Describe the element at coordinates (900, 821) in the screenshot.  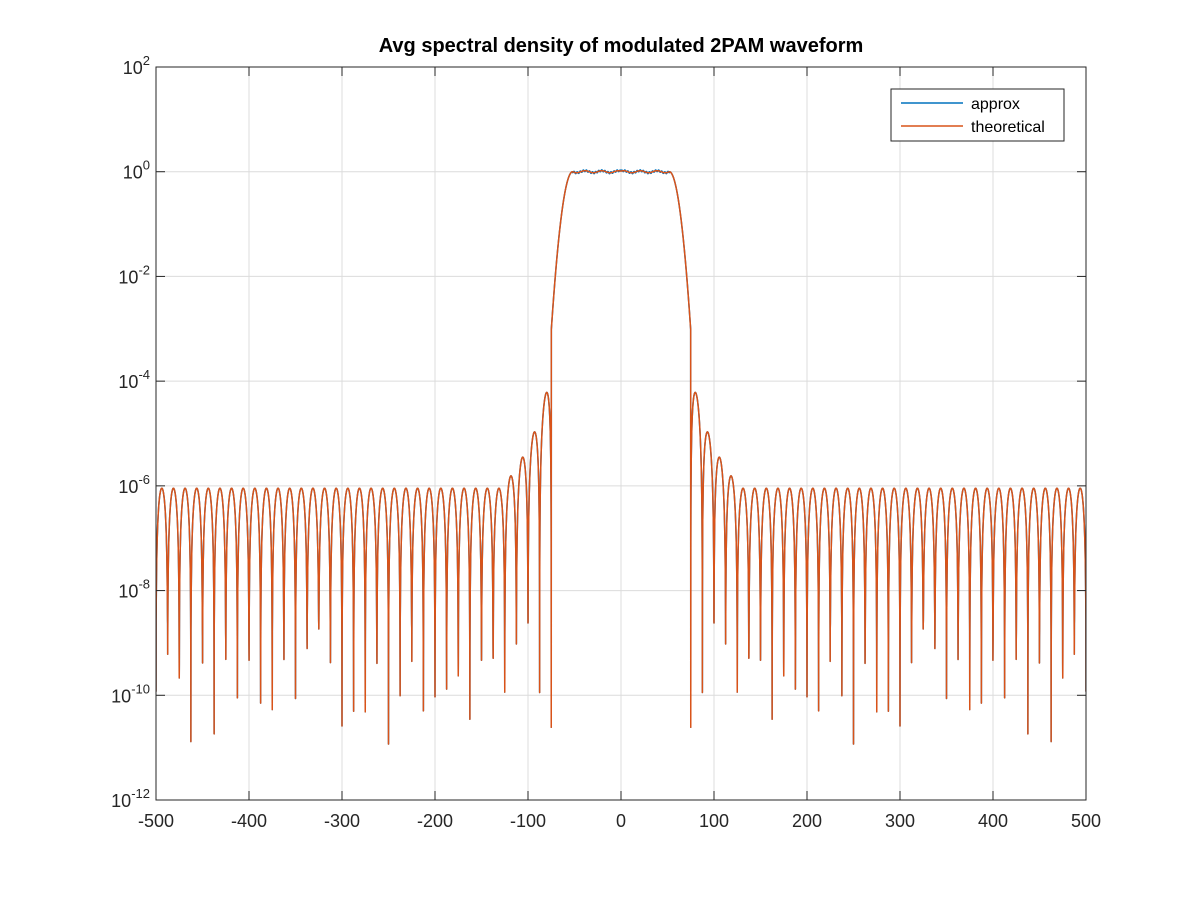
I see `x-tick-label: 300` at that location.